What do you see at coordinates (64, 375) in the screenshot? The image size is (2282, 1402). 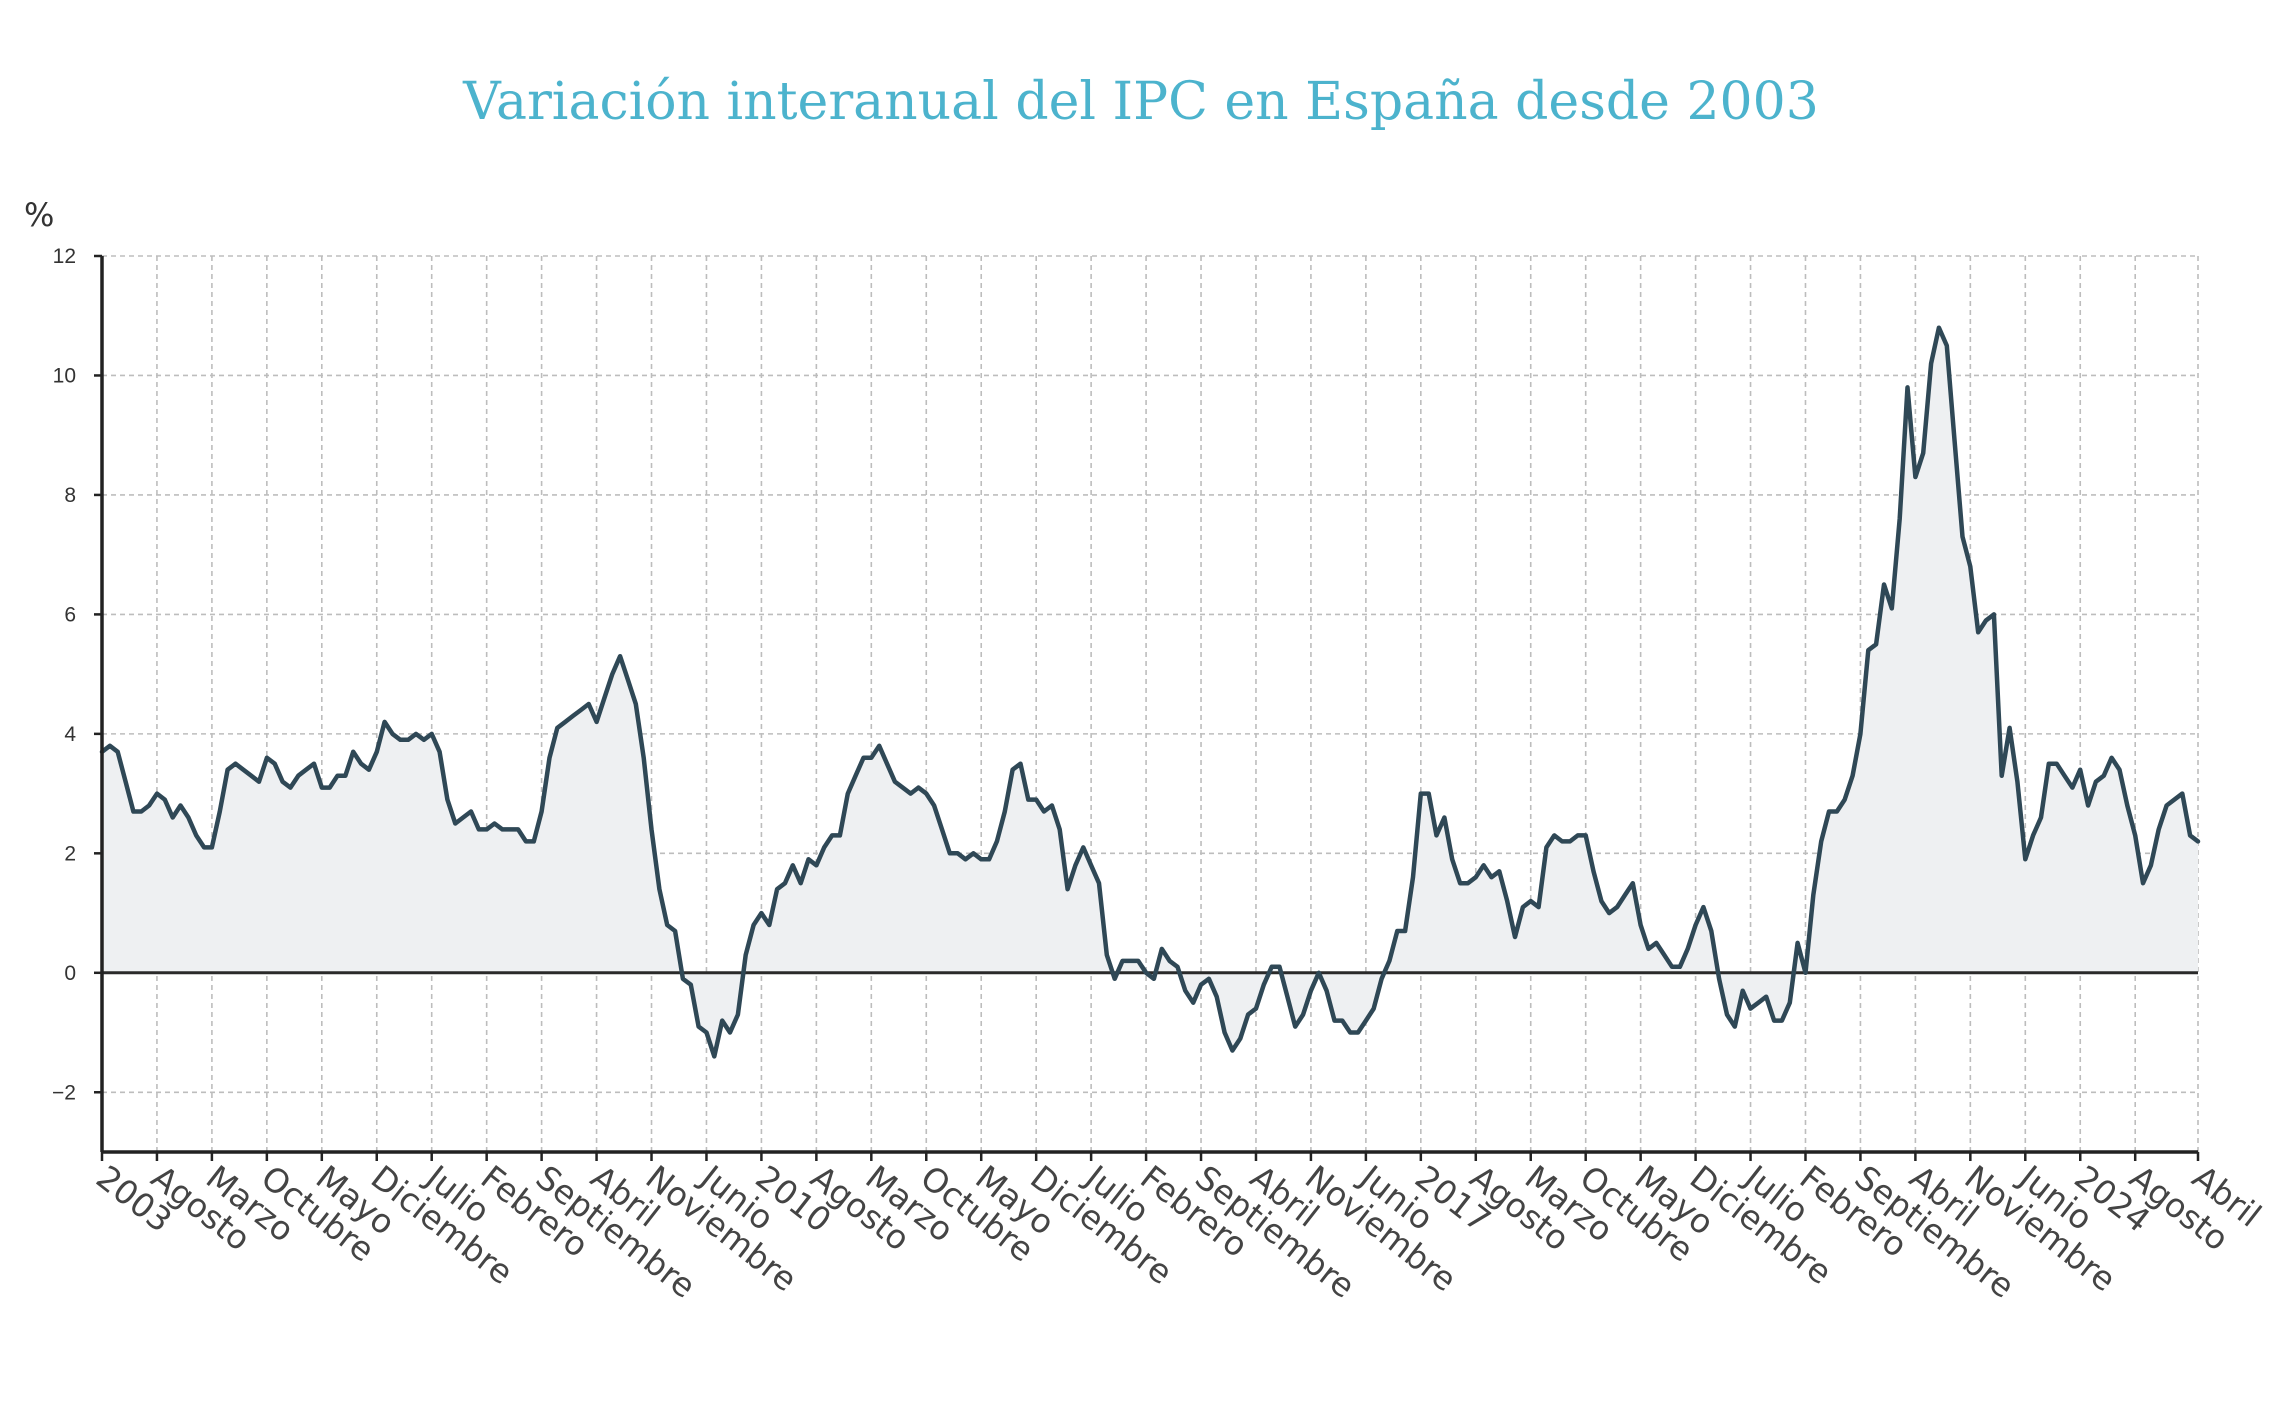 I see `y-tick-label: 10` at bounding box center [64, 375].